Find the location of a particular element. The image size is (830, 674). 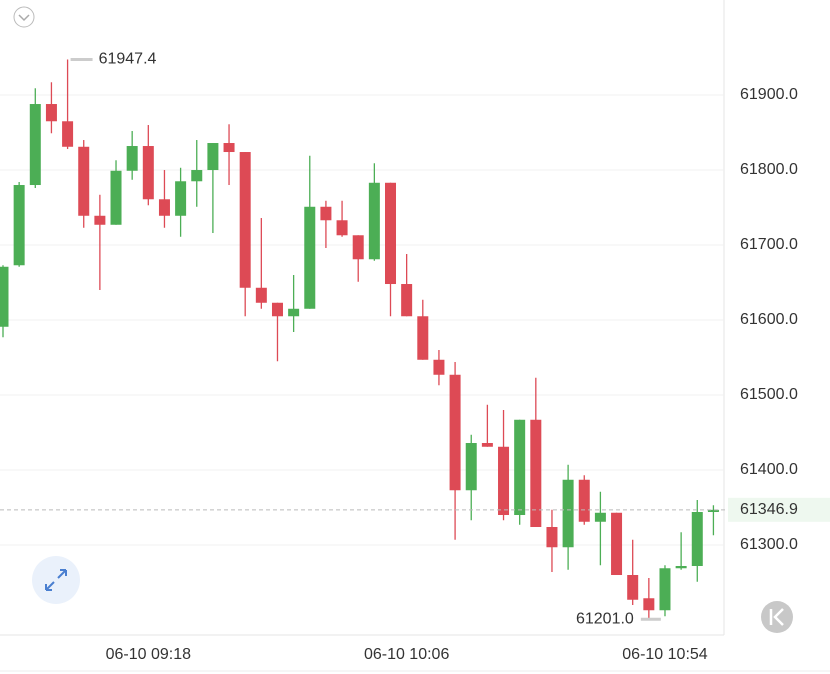

last-price-label: 61346.9 is located at coordinates (769, 509).